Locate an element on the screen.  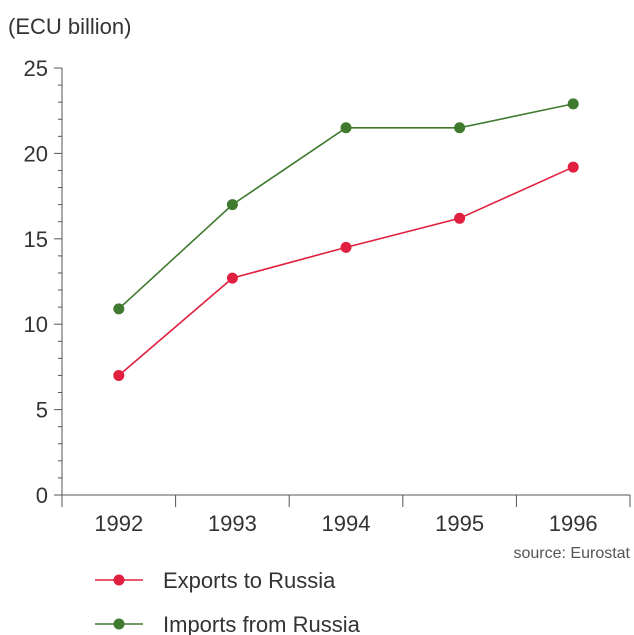
y-tick-label: 20 is located at coordinates (36, 153).